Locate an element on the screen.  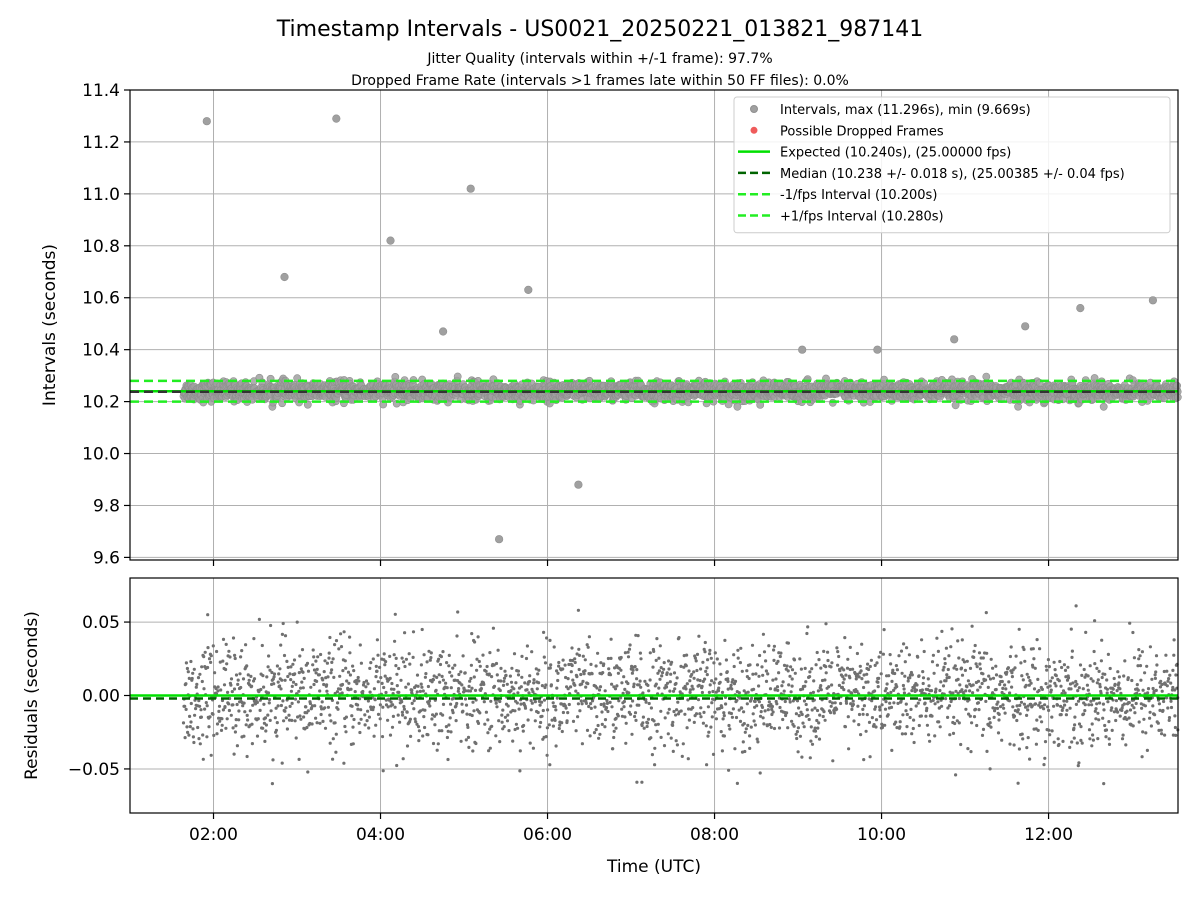
interval-outlier-point is located at coordinates (954, 339).